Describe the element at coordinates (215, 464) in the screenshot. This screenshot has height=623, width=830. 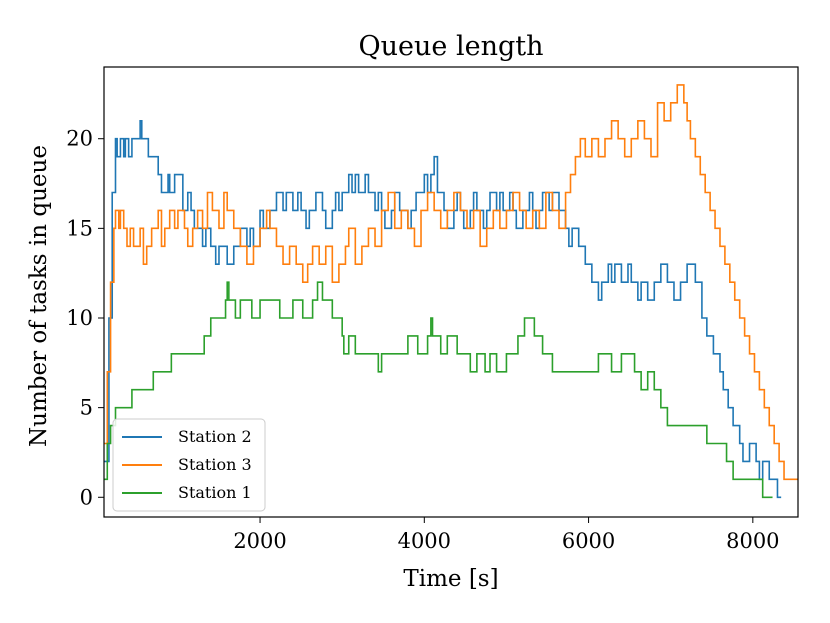
I see `legend-label: Station 3` at that location.